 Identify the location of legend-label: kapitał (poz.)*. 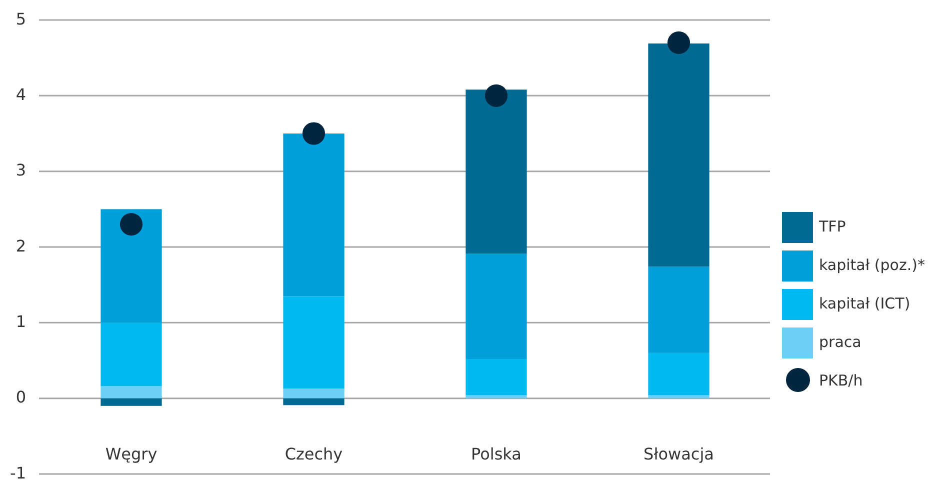
(872, 265).